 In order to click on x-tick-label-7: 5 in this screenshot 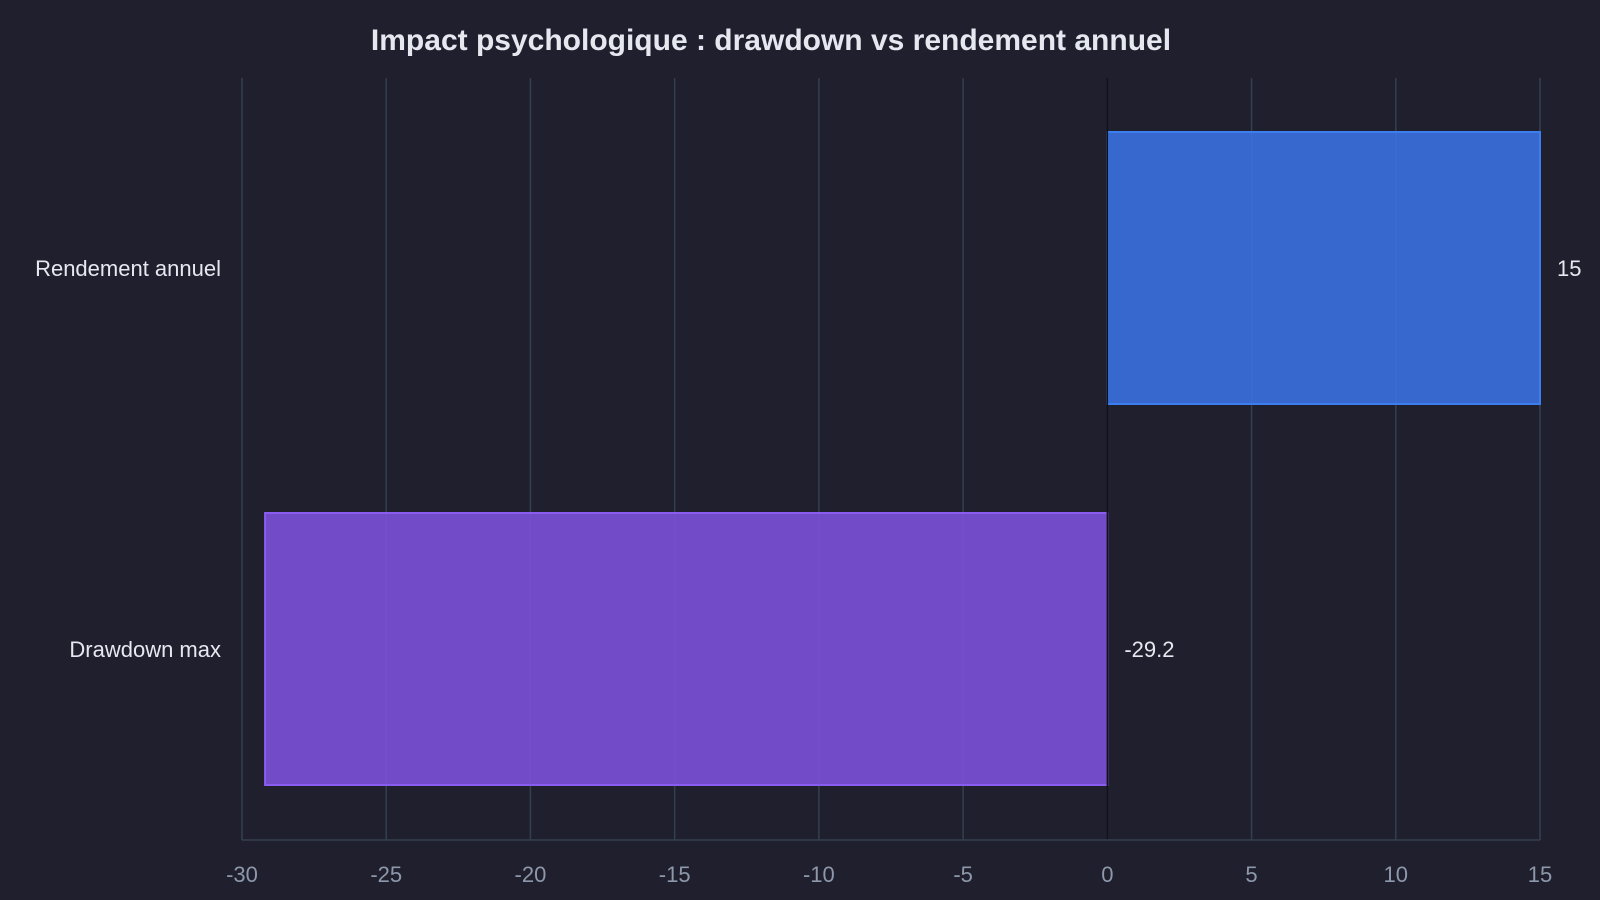, I will do `click(1251, 874)`.